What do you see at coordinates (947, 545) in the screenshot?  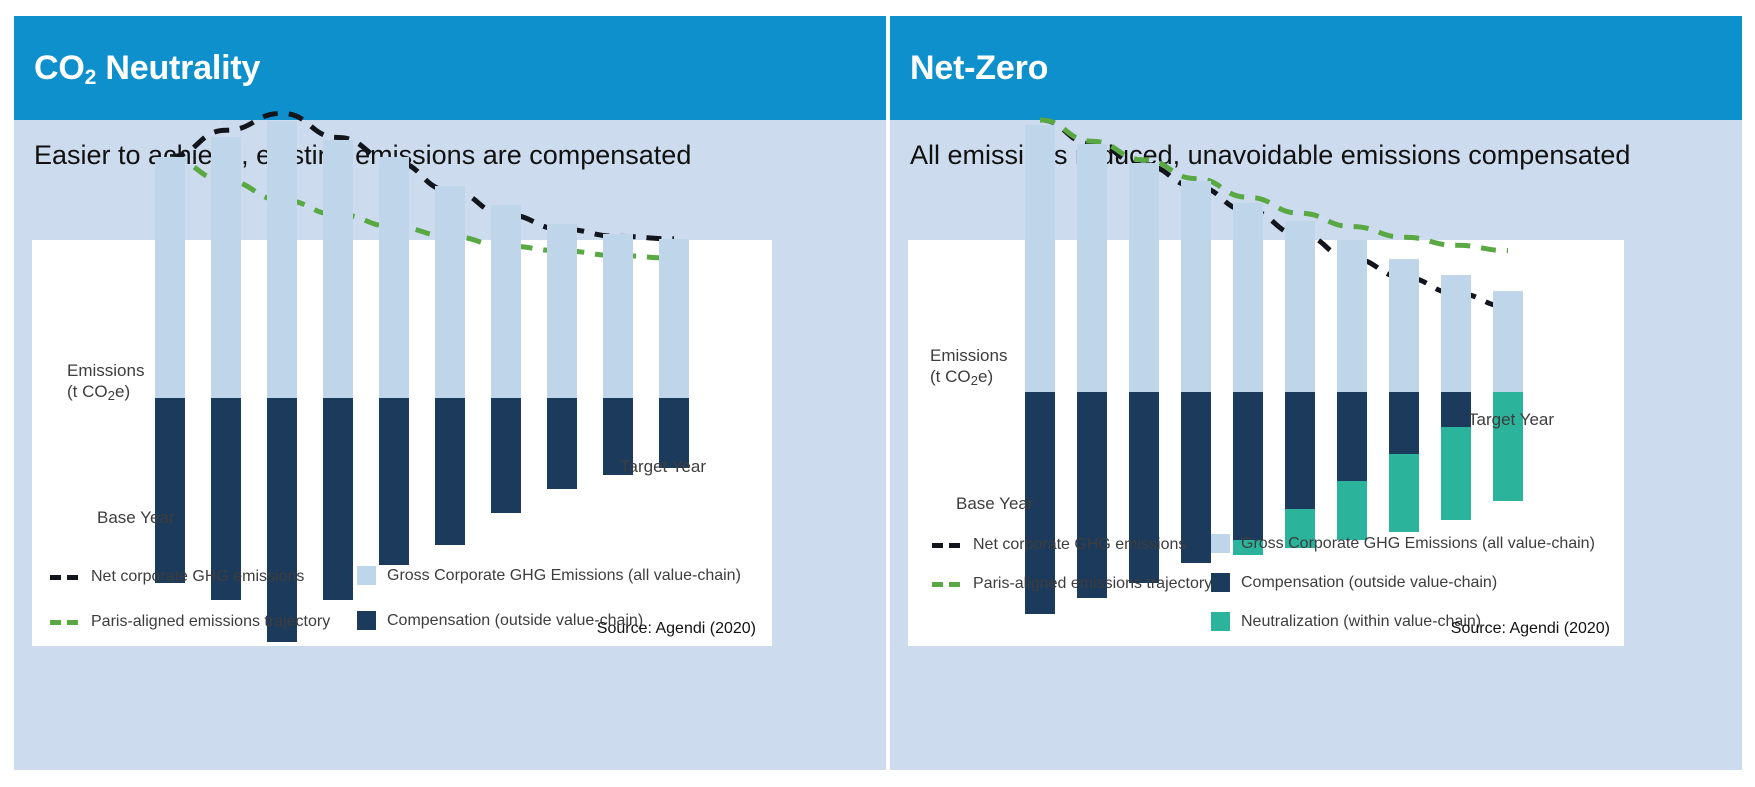 I see `dashed-line-black-icon` at bounding box center [947, 545].